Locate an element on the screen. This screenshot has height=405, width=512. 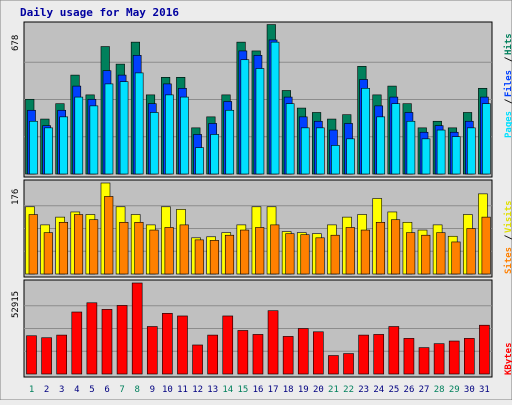
x-tick-label-21: 21 is located at coordinates (333, 390).